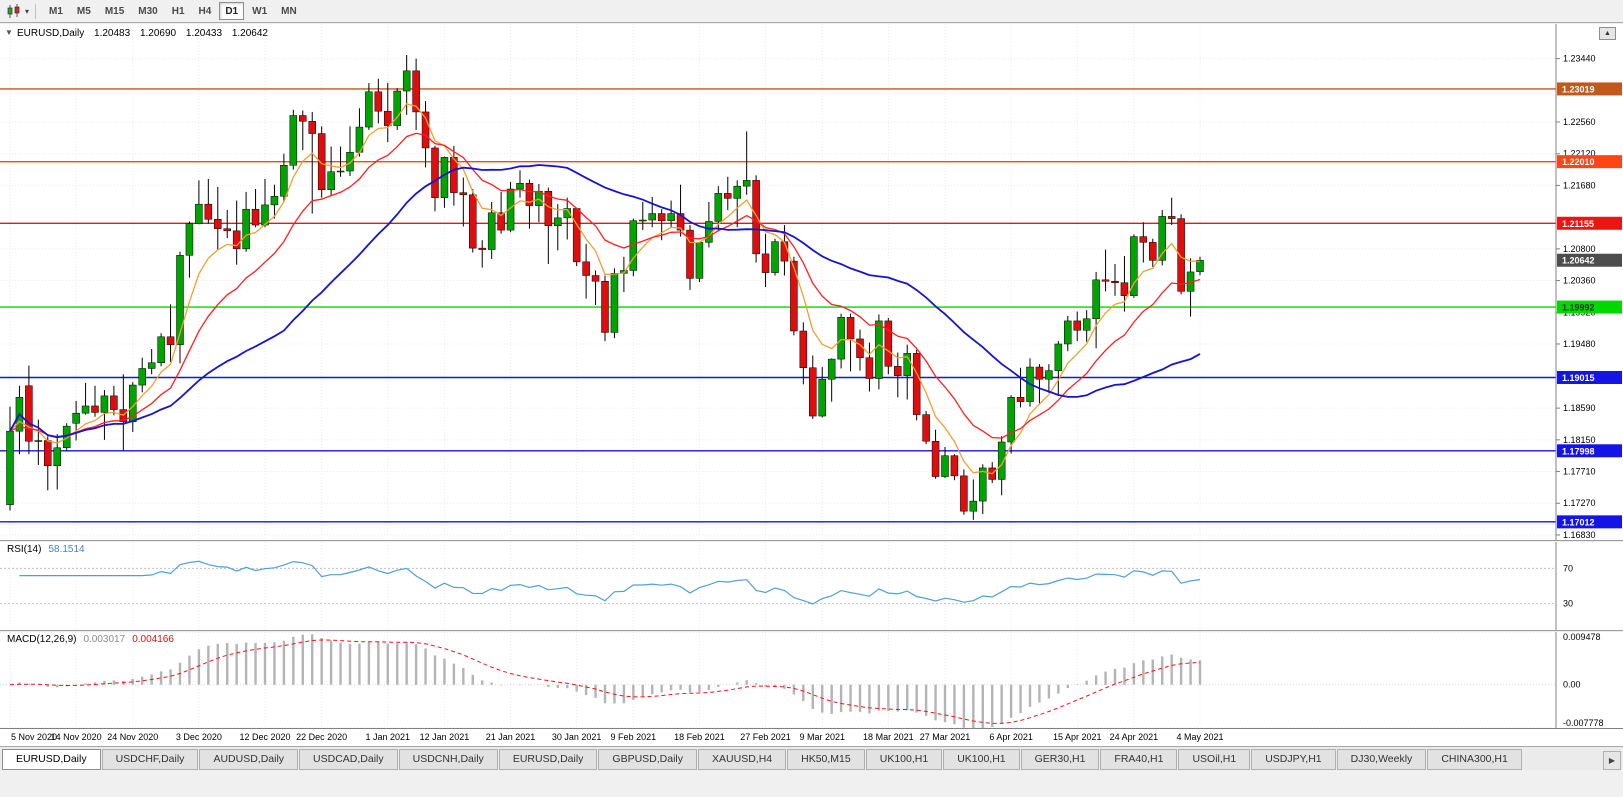 The width and height of the screenshot is (1623, 797). What do you see at coordinates (34, 737) in the screenshot?
I see `date-label: 5 Nov 2020` at bounding box center [34, 737].